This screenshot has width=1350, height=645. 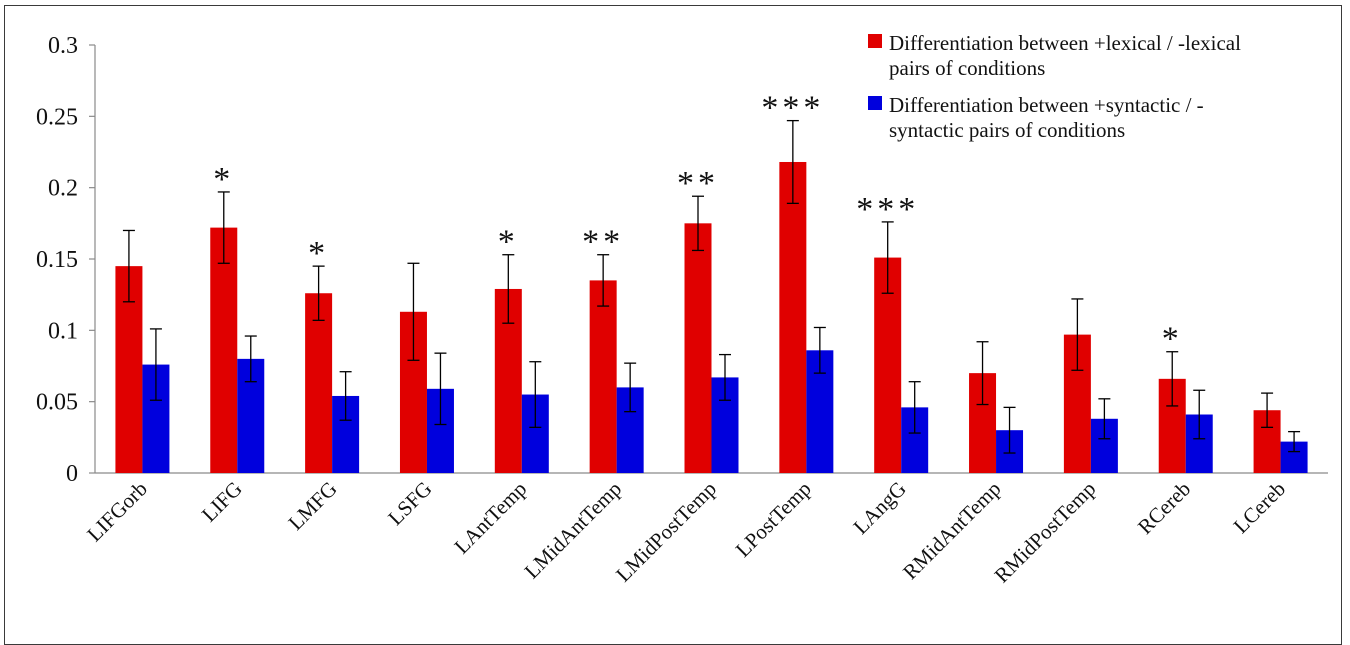 I want to click on category-label: RCereb, so click(x=1164, y=508).